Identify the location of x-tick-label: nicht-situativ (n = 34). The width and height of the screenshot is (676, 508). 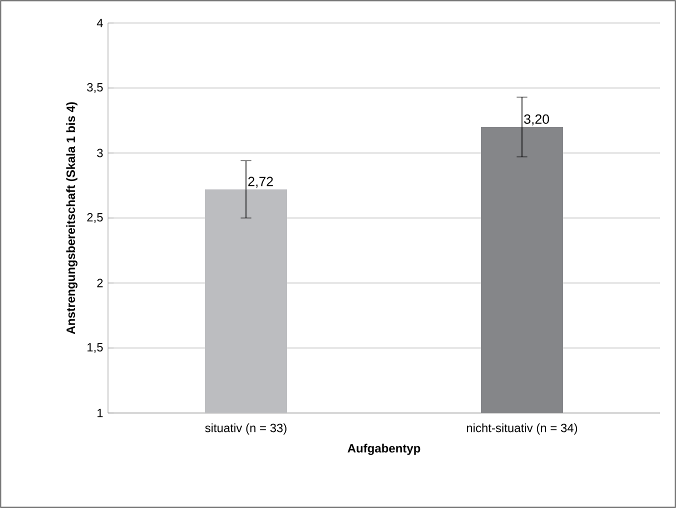
(522, 429).